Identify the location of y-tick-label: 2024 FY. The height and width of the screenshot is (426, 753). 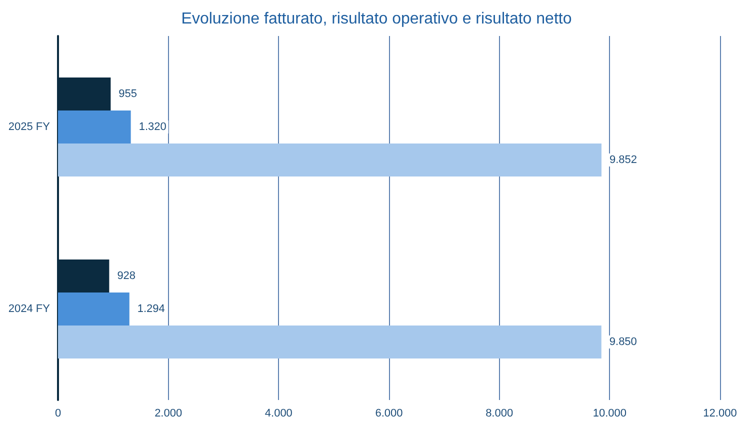
(29, 309).